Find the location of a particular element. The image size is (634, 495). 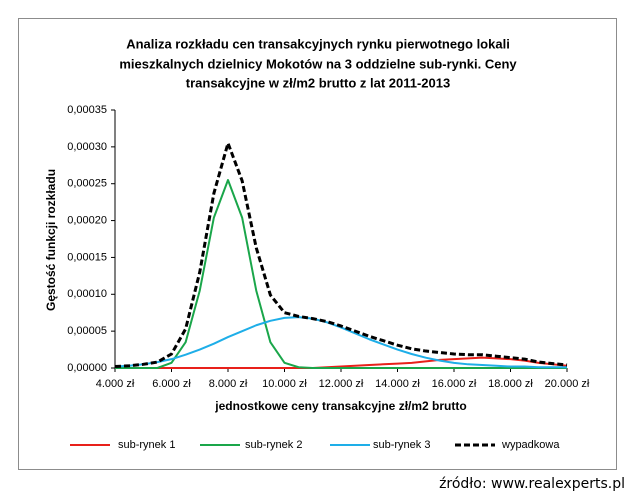

x-tick-label: 8.000 zł is located at coordinates (228, 384).